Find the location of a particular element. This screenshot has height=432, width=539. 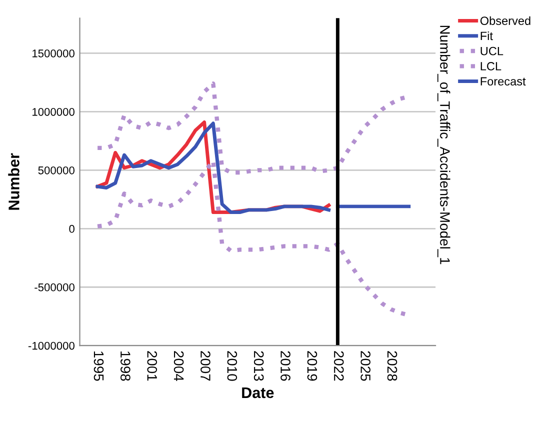

legend-label: Forecast is located at coordinates (503, 81).